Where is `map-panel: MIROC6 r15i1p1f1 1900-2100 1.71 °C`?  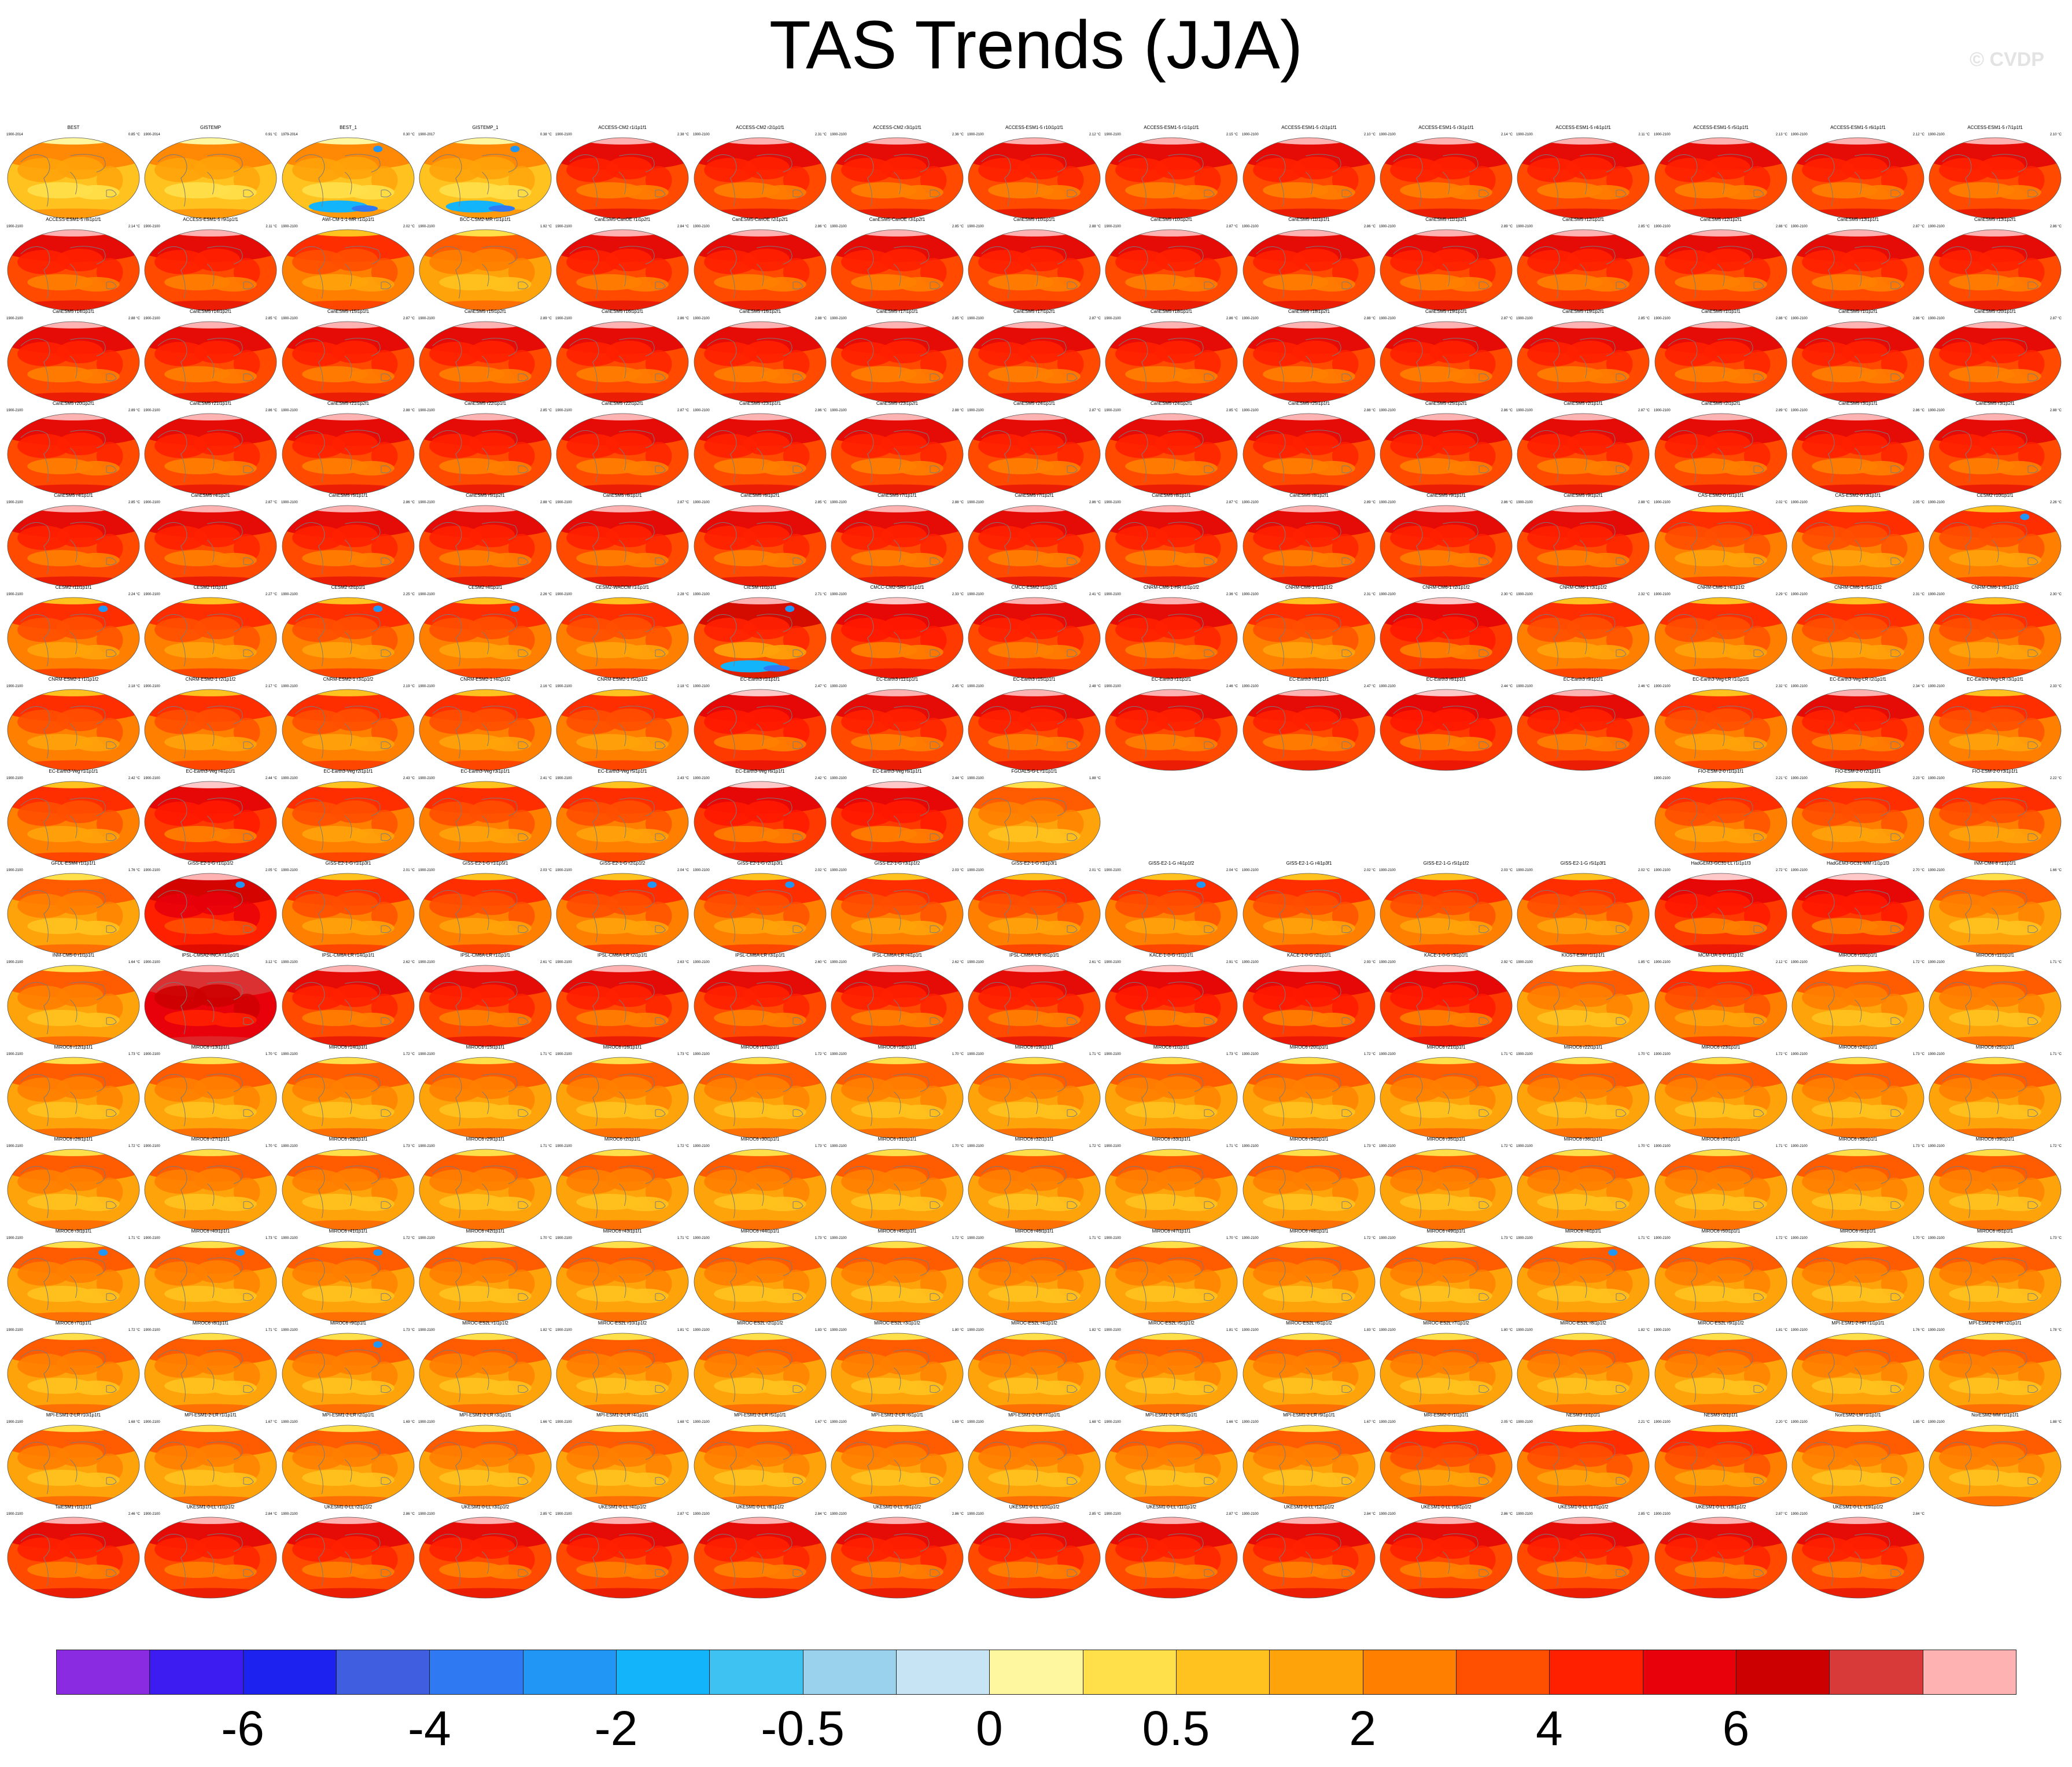
map-panel: MIROC6 r15i1p1f1 1900-2100 1.71 °C is located at coordinates (485, 1091).